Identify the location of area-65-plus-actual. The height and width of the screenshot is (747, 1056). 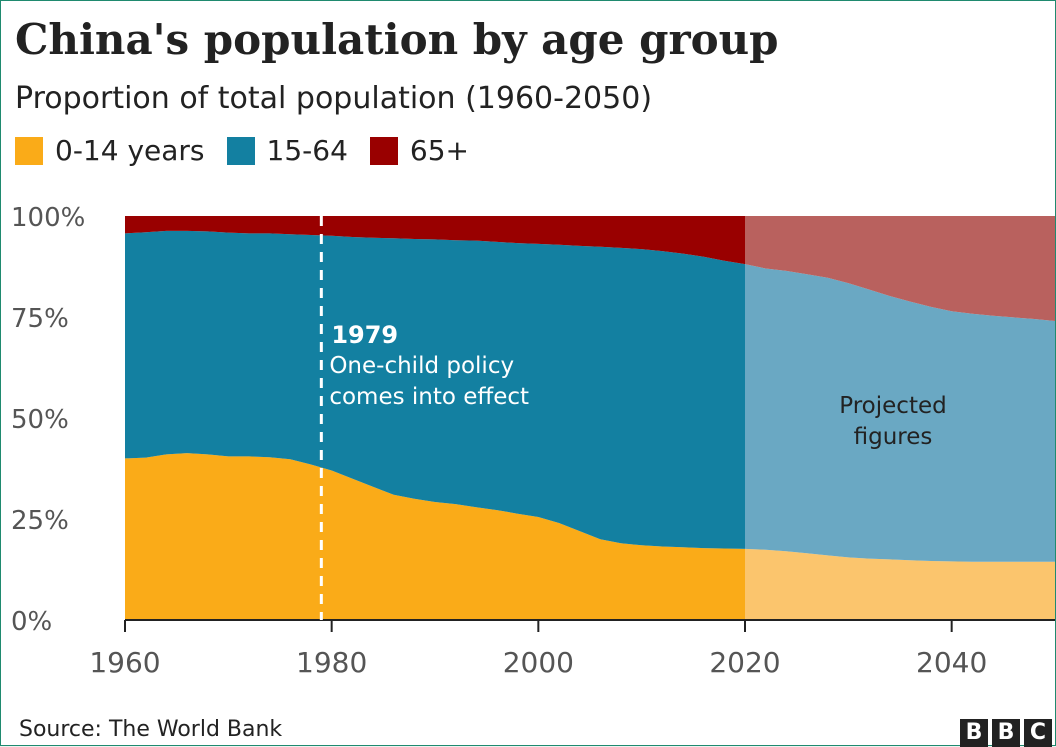
(435, 240).